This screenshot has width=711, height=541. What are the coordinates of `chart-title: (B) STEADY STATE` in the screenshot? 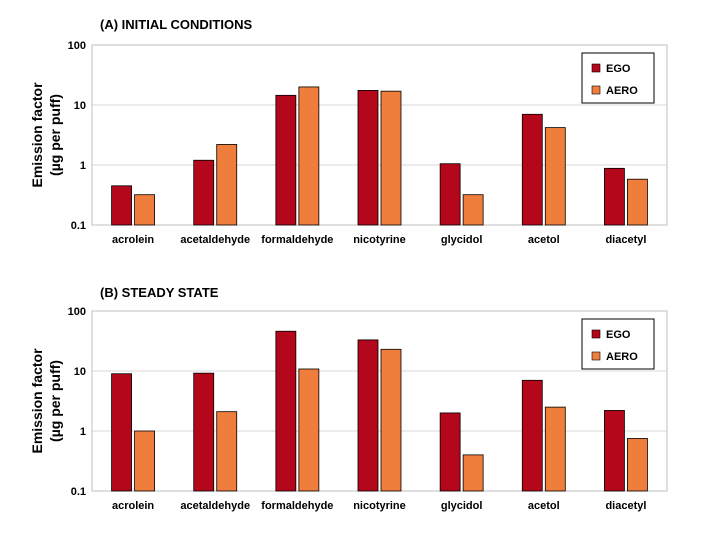 It's located at (159, 292).